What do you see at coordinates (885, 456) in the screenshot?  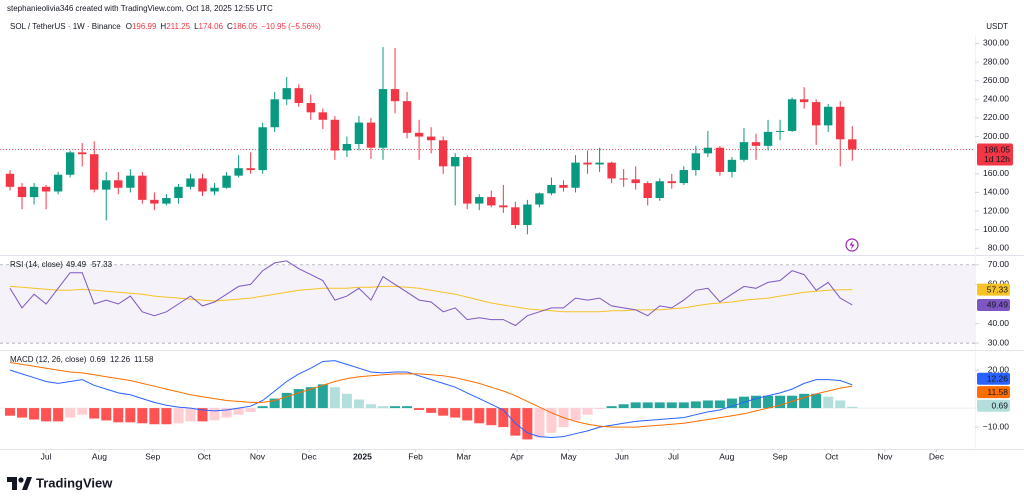 I see `x-tick-label: Nov` at bounding box center [885, 456].